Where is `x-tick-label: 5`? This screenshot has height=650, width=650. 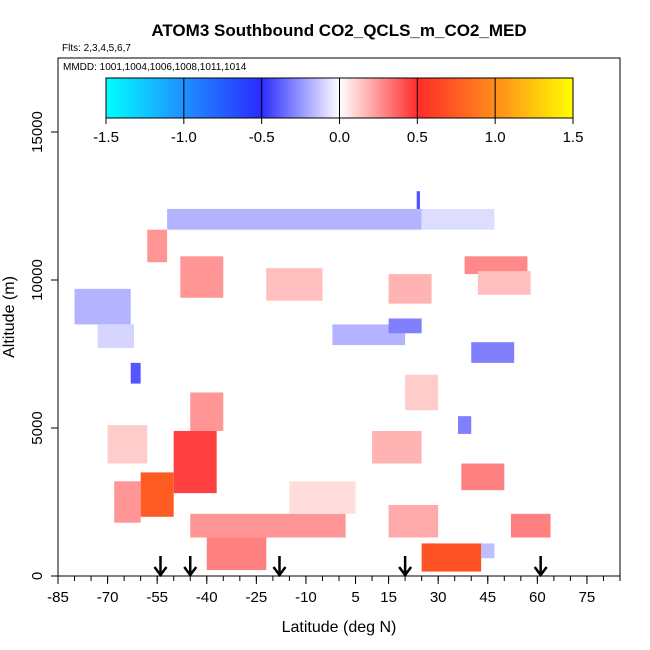 x-tick-label: 5 is located at coordinates (355, 597).